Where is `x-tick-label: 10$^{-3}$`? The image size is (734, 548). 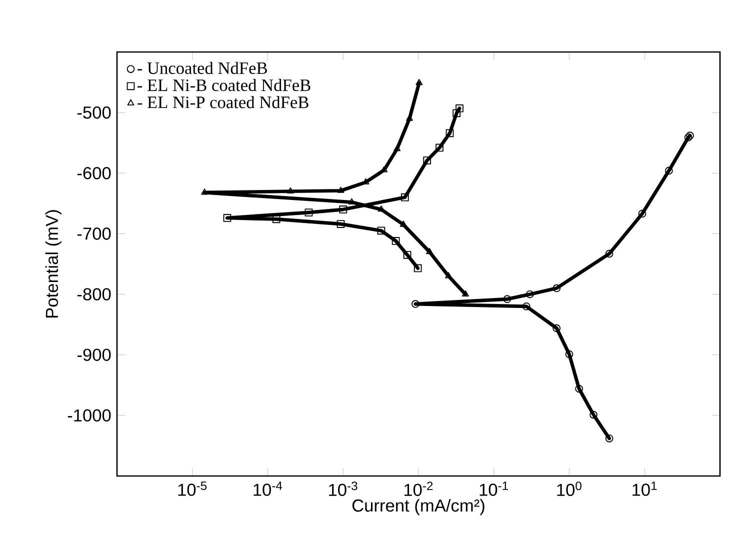
x-tick-label: 10$^{-3}$ is located at coordinates (343, 489).